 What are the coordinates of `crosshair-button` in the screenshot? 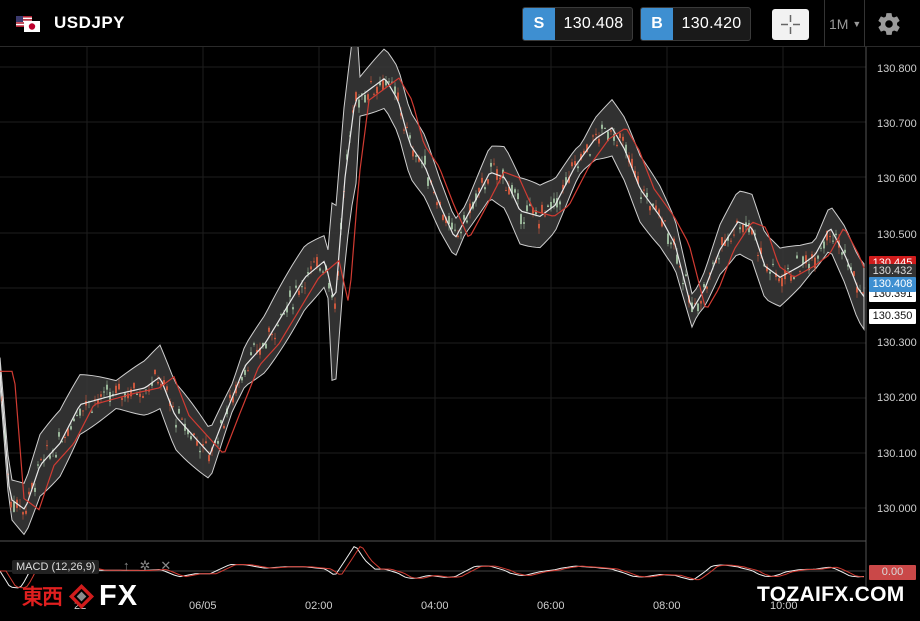 It's located at (790, 24).